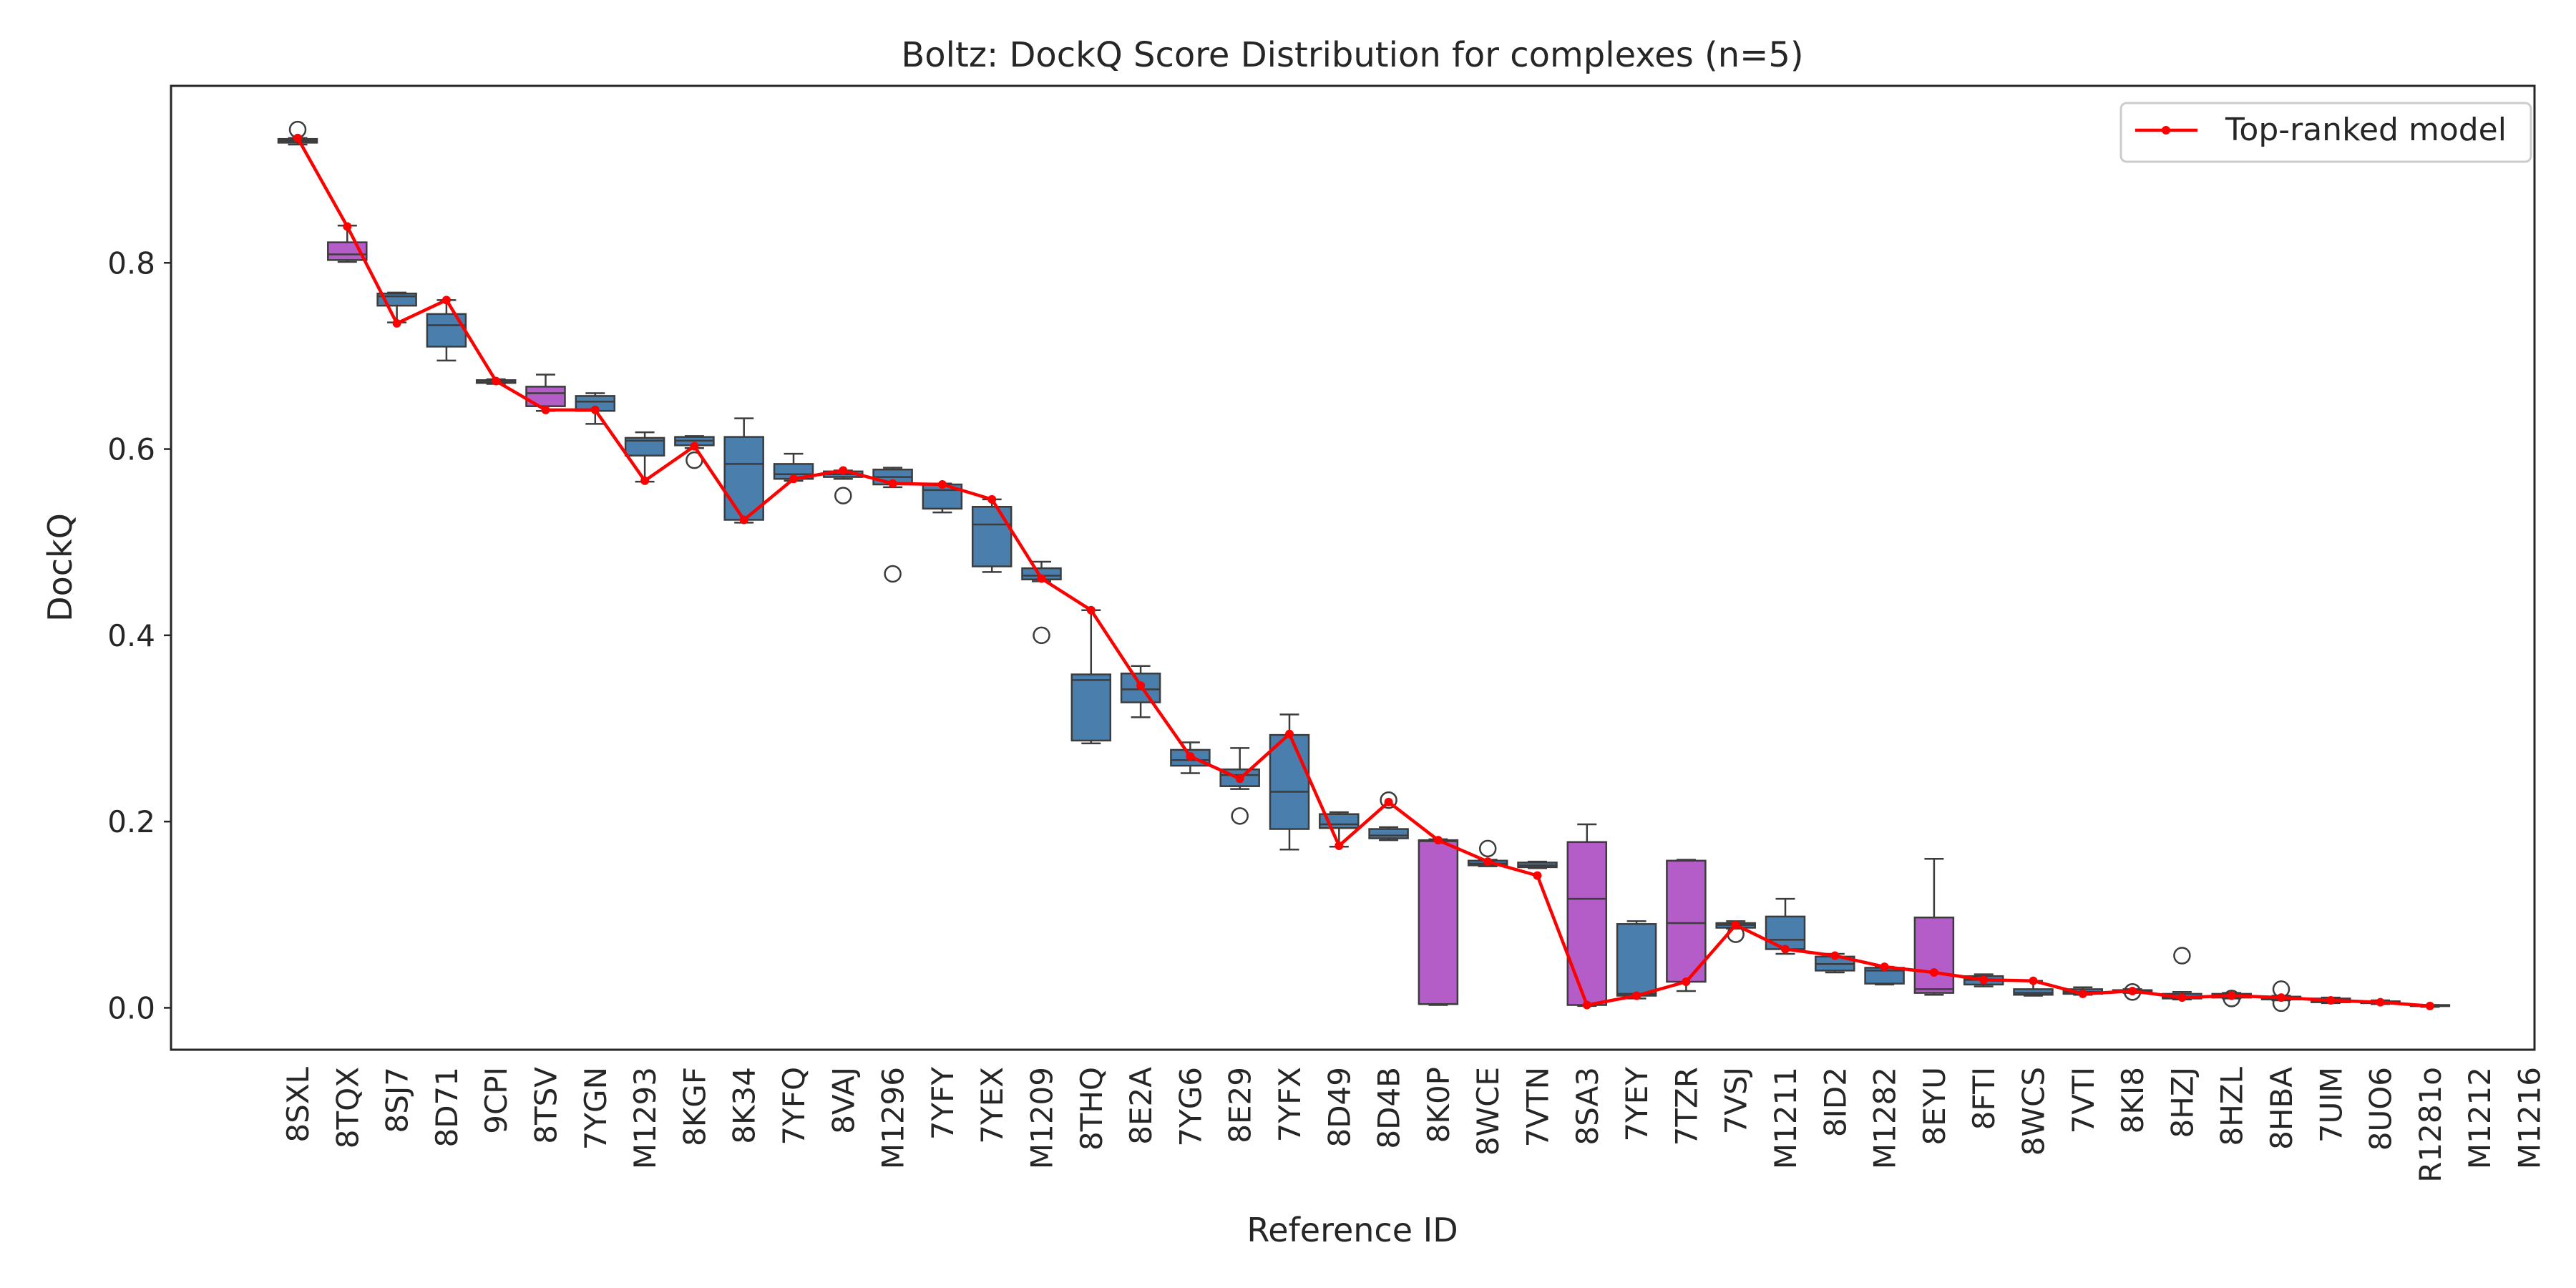  Describe the element at coordinates (1736, 1101) in the screenshot. I see `x-tick-label: 7VSJ` at that location.